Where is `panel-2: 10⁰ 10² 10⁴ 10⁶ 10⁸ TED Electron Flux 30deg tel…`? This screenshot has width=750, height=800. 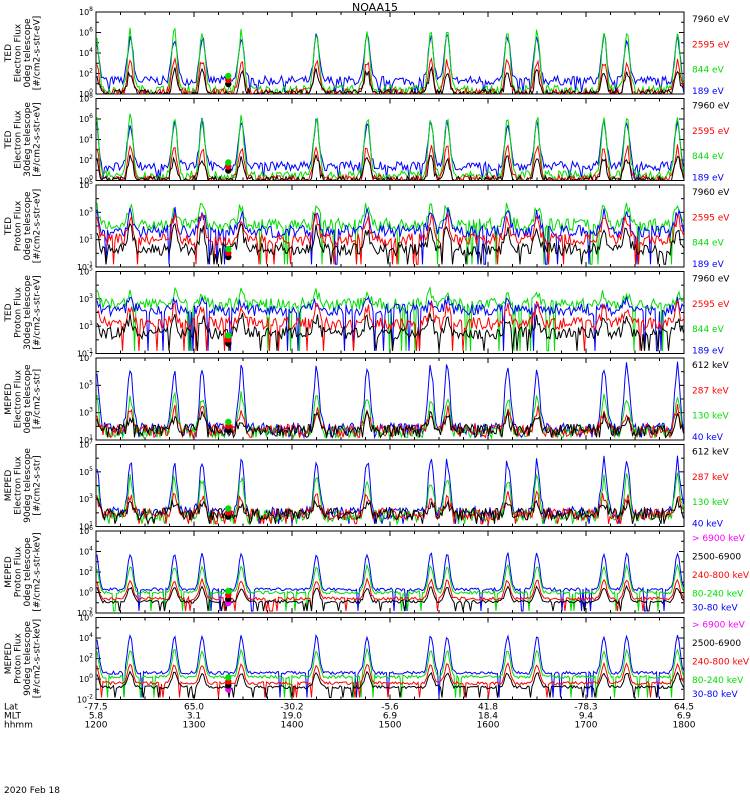 panel-2: 10⁰ 10² 10⁴ 10⁶ 10⁸ TED Electron Flux 30deg tel… is located at coordinates (367, 139).